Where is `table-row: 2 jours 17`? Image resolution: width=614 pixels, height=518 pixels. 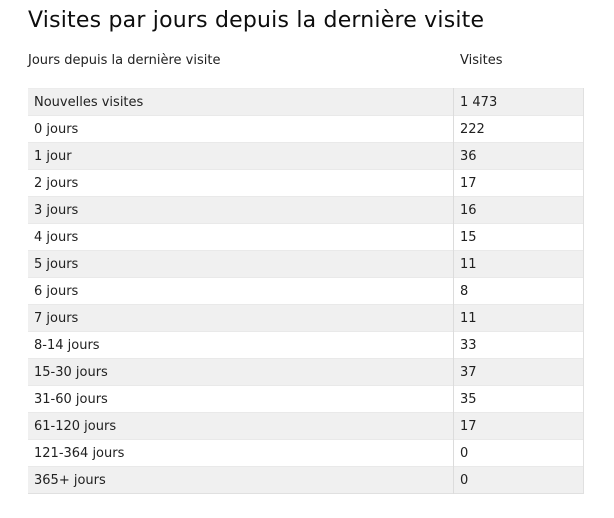
table-row: 2 jours 17 is located at coordinates (306, 183).